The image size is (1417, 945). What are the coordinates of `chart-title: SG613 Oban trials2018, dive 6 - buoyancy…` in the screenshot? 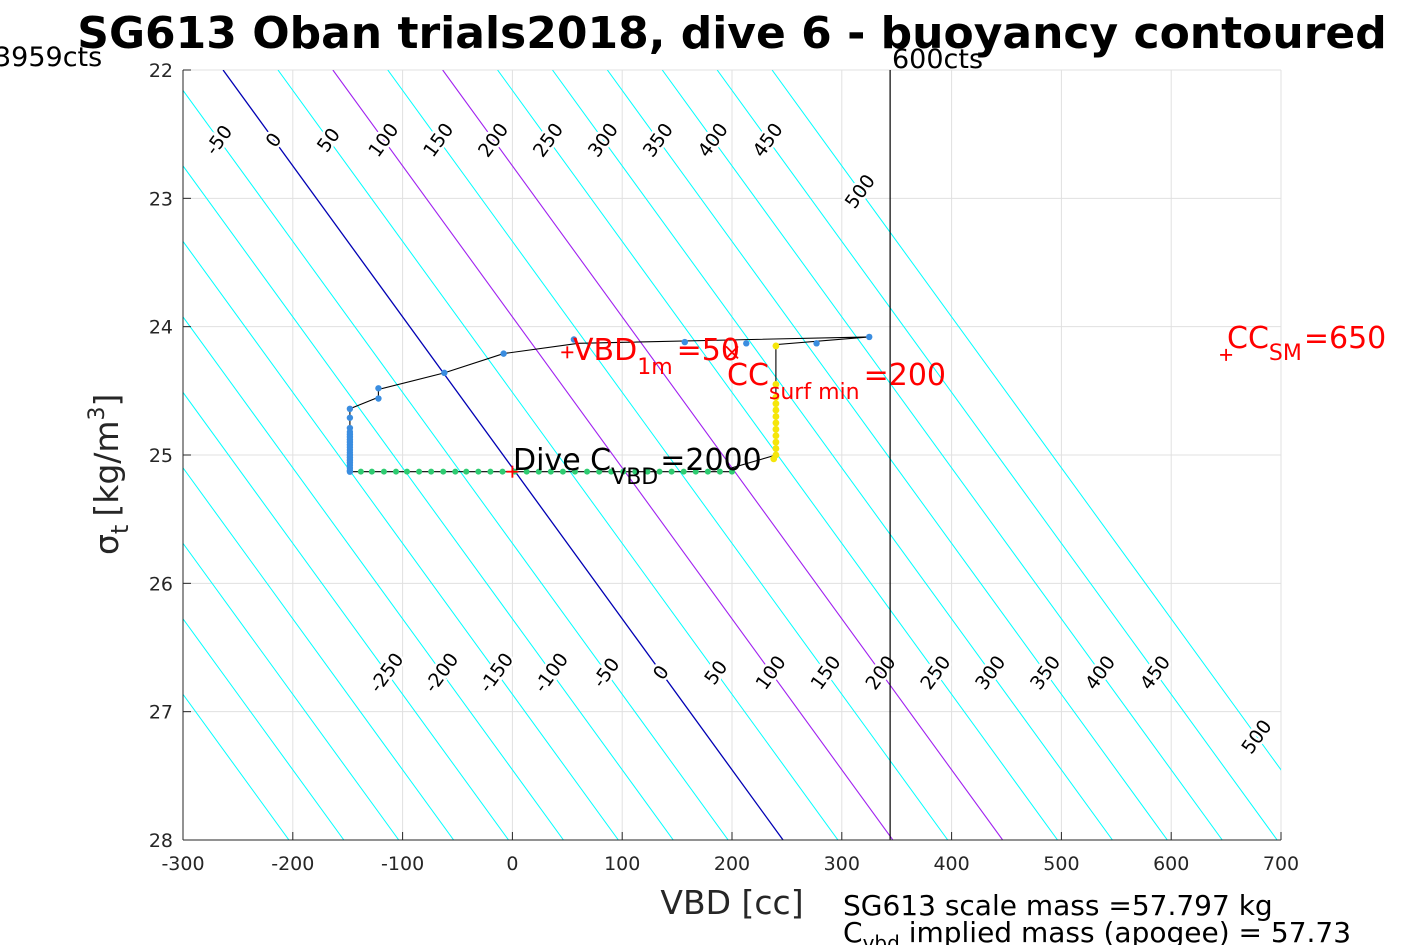 It's located at (732, 33).